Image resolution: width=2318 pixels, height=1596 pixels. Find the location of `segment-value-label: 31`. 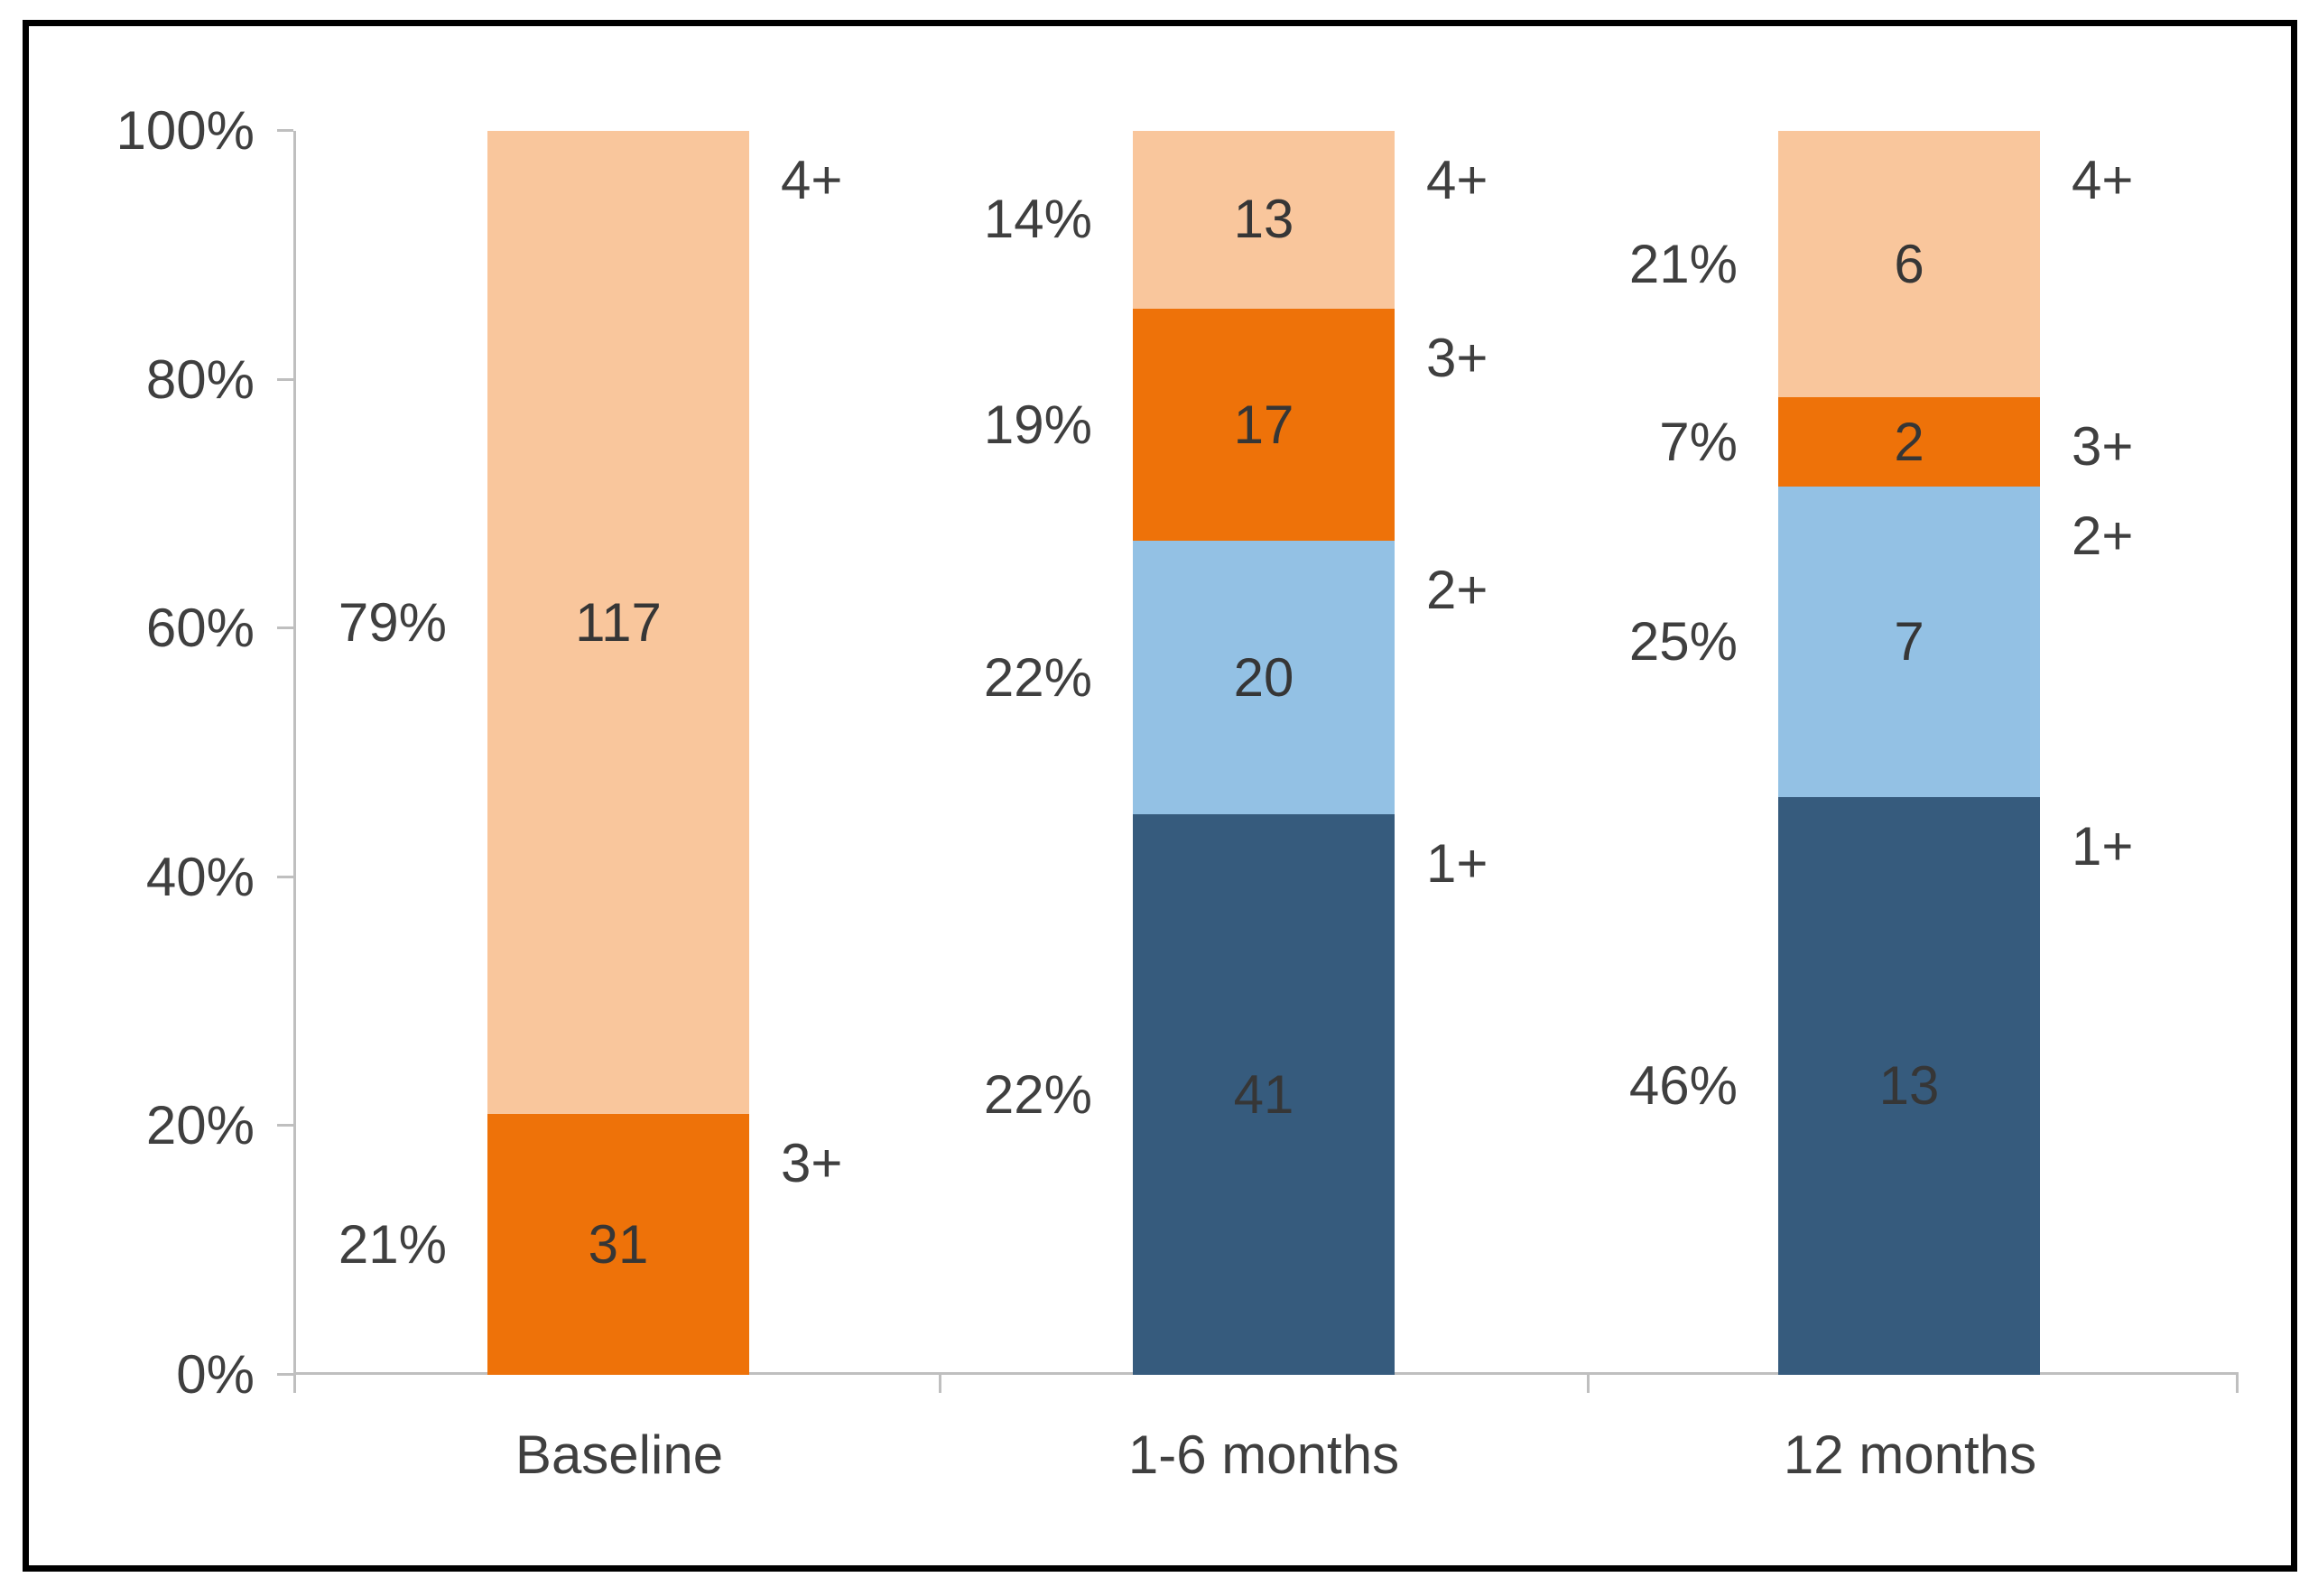

segment-value-label: 31 is located at coordinates (618, 1244).